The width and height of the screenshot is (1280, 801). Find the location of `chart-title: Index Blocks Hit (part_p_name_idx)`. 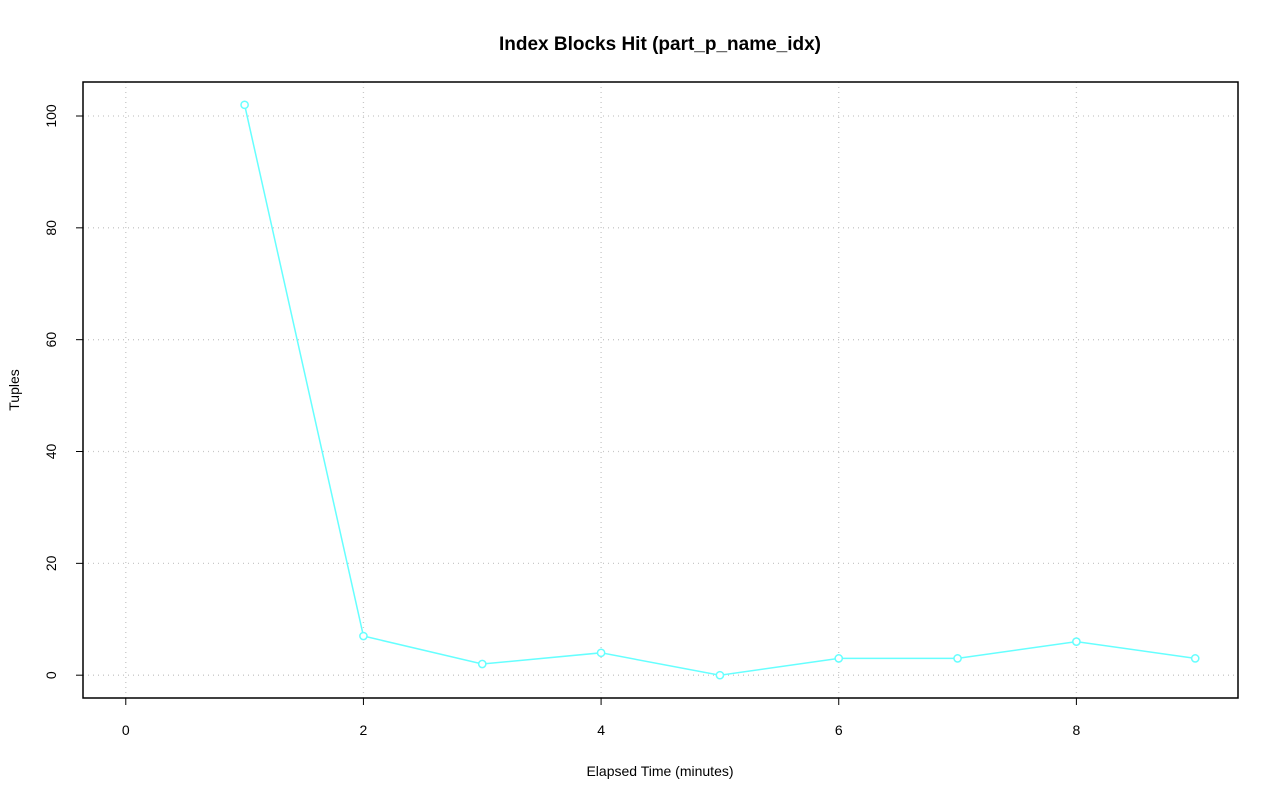

chart-title: Index Blocks Hit (part_p_name_idx) is located at coordinates (660, 44).